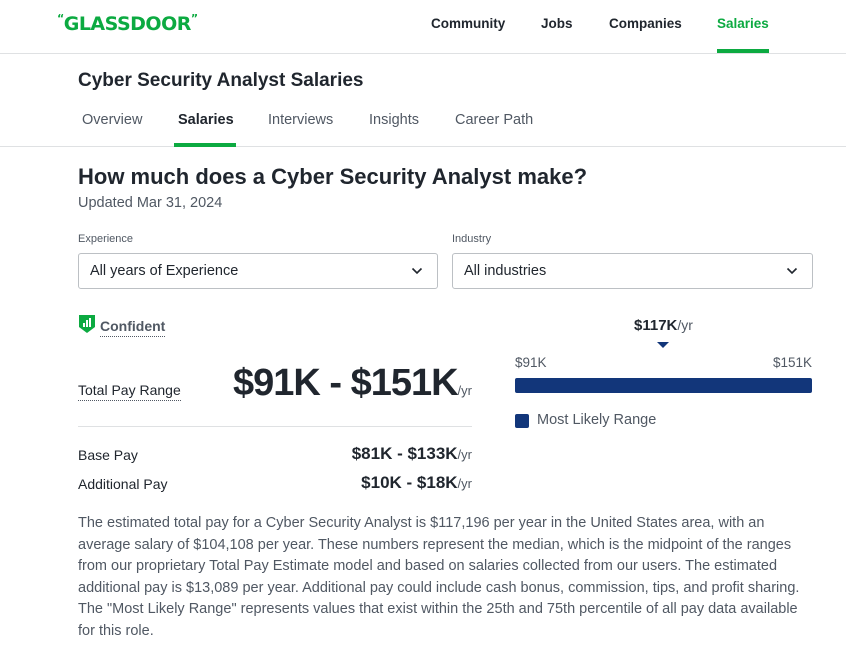  I want to click on confidence-label: Confident, so click(133, 327).